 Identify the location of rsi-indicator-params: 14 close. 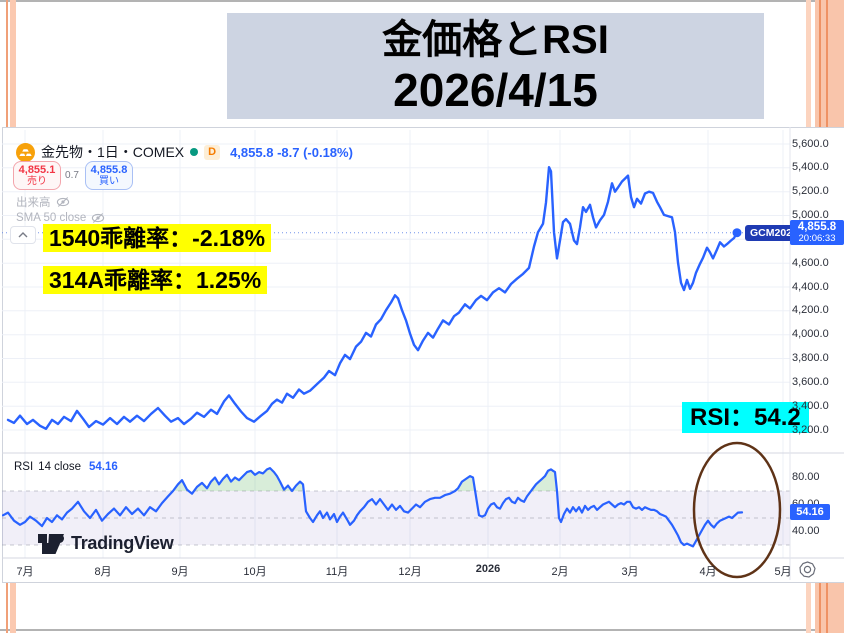
(60, 467).